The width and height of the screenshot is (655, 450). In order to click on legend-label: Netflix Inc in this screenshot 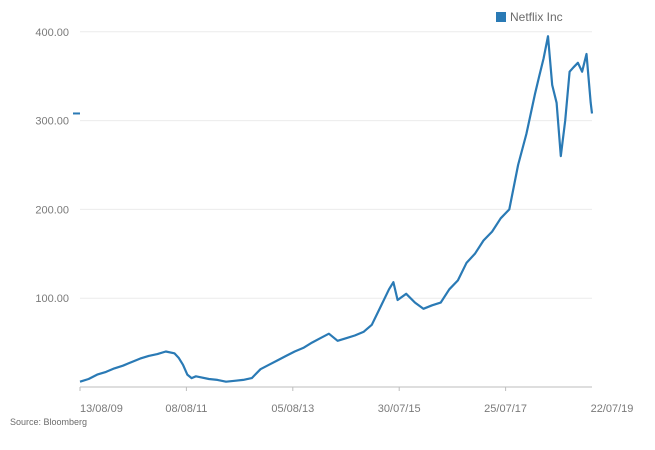, I will do `click(536, 17)`.